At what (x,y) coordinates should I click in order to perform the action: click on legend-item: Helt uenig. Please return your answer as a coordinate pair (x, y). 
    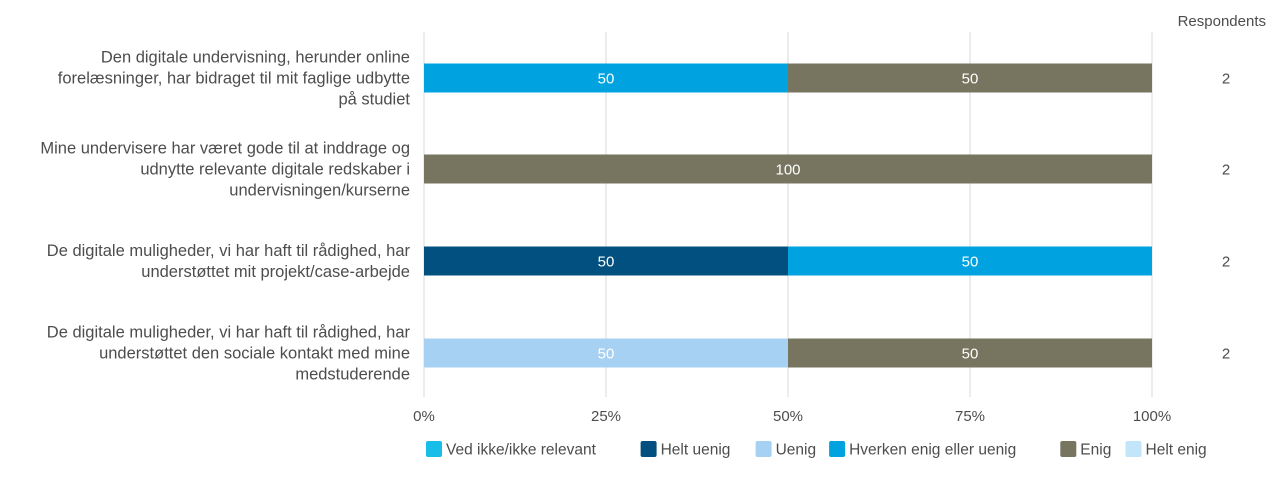
    Looking at the image, I should click on (685, 450).